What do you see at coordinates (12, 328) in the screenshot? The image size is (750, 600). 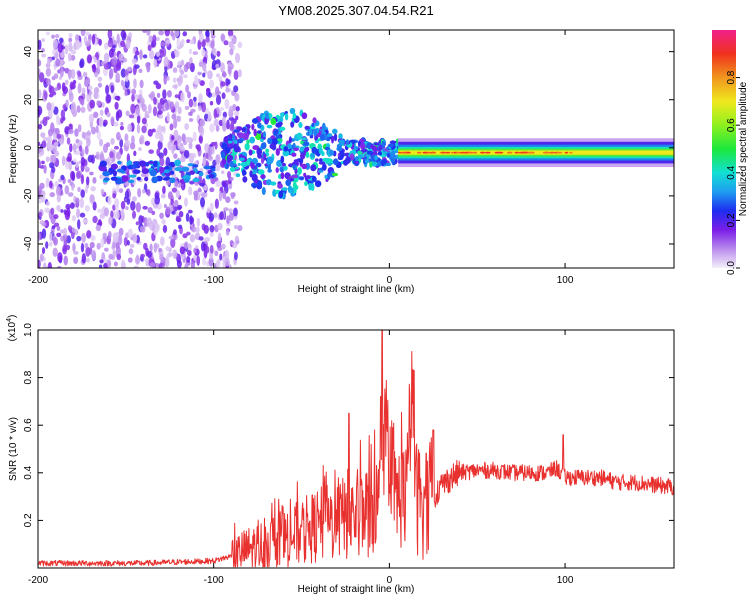 I see `snr-scale-label: (x104)` at bounding box center [12, 328].